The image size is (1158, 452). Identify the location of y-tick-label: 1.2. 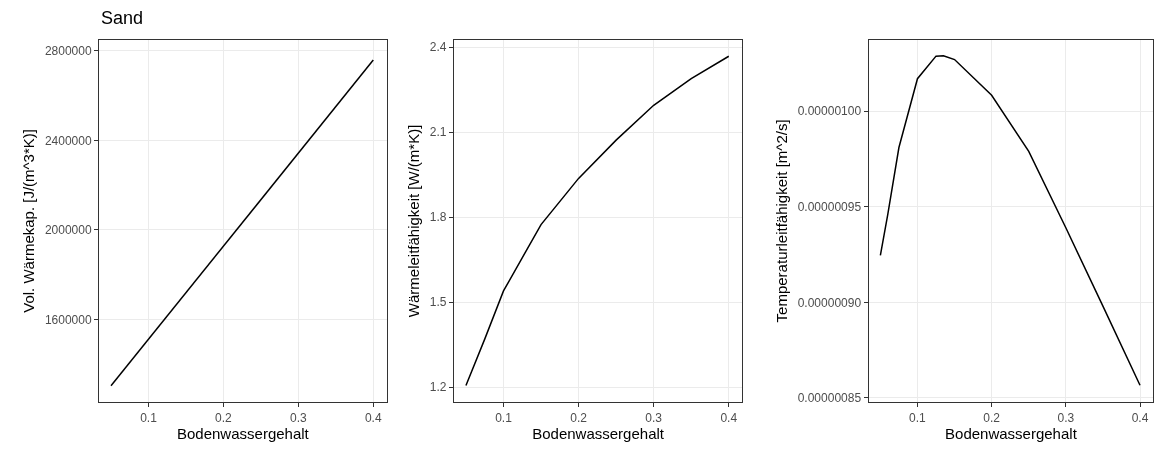
(438, 387).